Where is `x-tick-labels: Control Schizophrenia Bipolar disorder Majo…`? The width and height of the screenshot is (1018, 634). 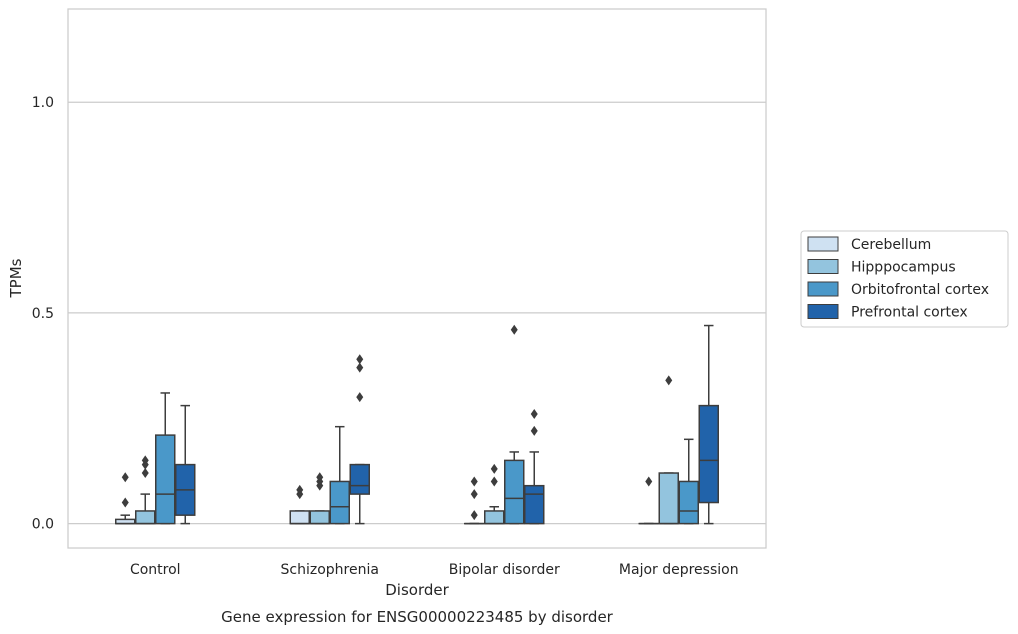
x-tick-labels: Control Schizophrenia Bipolar disorder Majo… is located at coordinates (434, 570).